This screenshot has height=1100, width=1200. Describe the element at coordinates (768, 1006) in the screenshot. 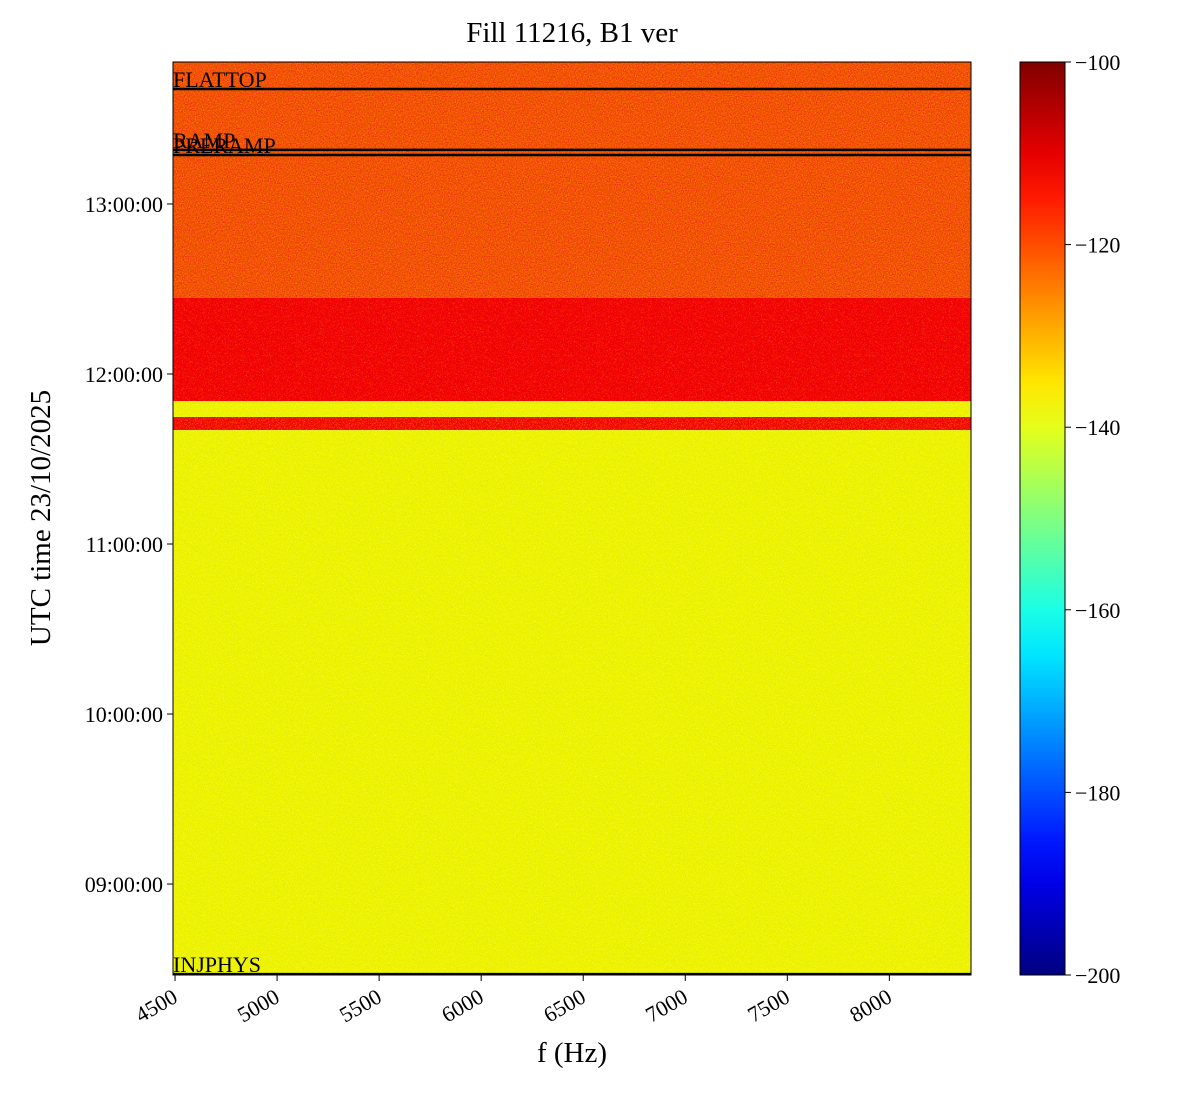

I see `x-tick-label: 7500` at that location.